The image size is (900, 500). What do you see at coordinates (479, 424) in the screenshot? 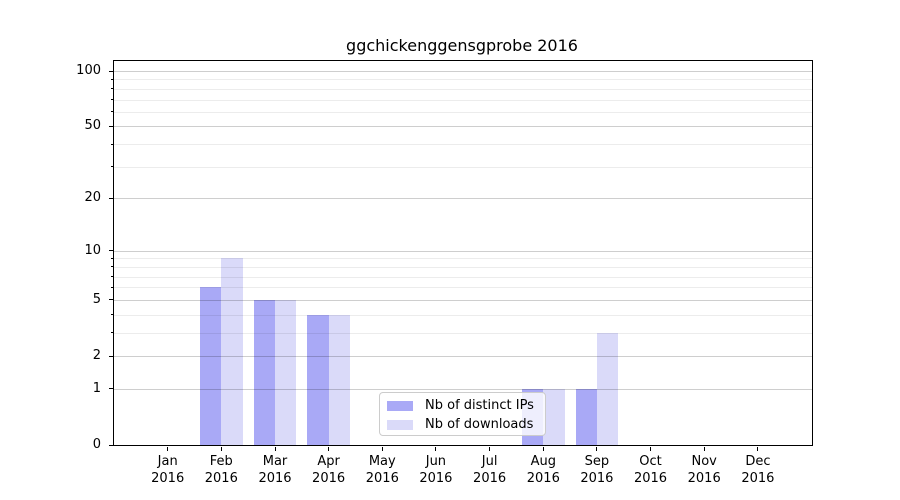
I see `legend-label: Nb of downloads` at bounding box center [479, 424].